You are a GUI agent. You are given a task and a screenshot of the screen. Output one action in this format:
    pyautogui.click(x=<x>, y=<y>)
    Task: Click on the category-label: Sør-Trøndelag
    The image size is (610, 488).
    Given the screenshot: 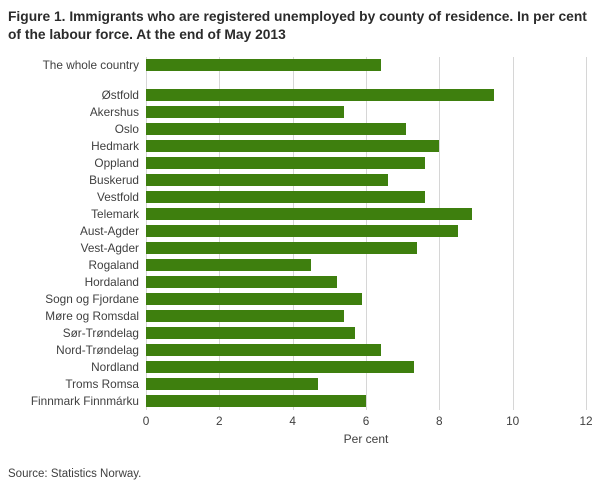 What is the action you would take?
    pyautogui.click(x=100, y=332)
    